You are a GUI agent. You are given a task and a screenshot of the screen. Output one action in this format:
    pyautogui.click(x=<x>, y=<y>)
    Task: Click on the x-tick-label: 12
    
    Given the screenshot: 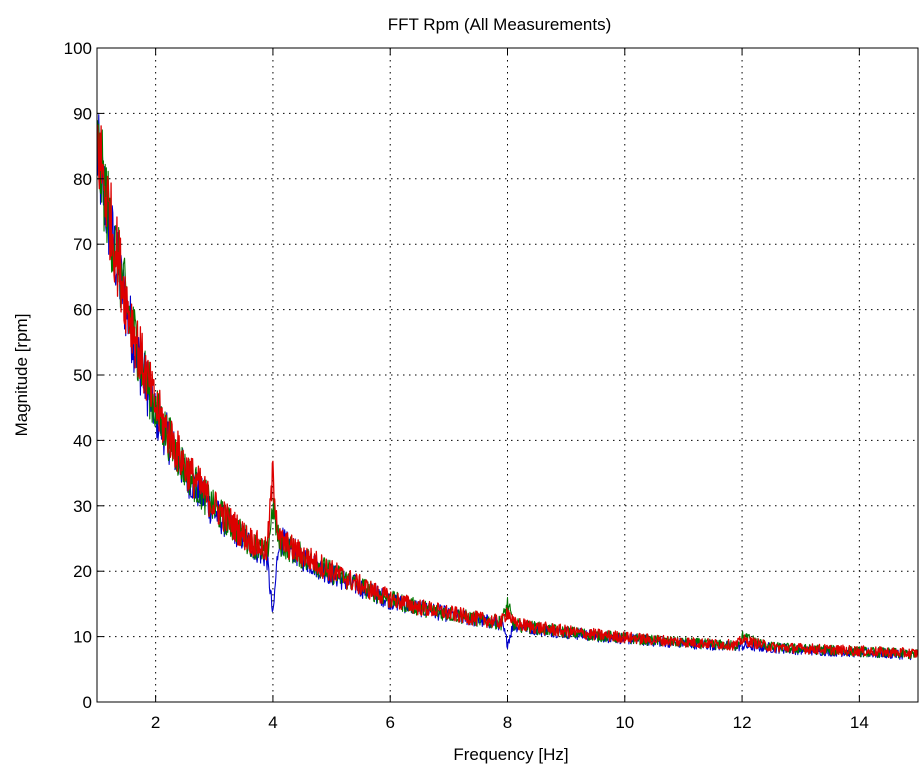 What is the action you would take?
    pyautogui.click(x=742, y=722)
    